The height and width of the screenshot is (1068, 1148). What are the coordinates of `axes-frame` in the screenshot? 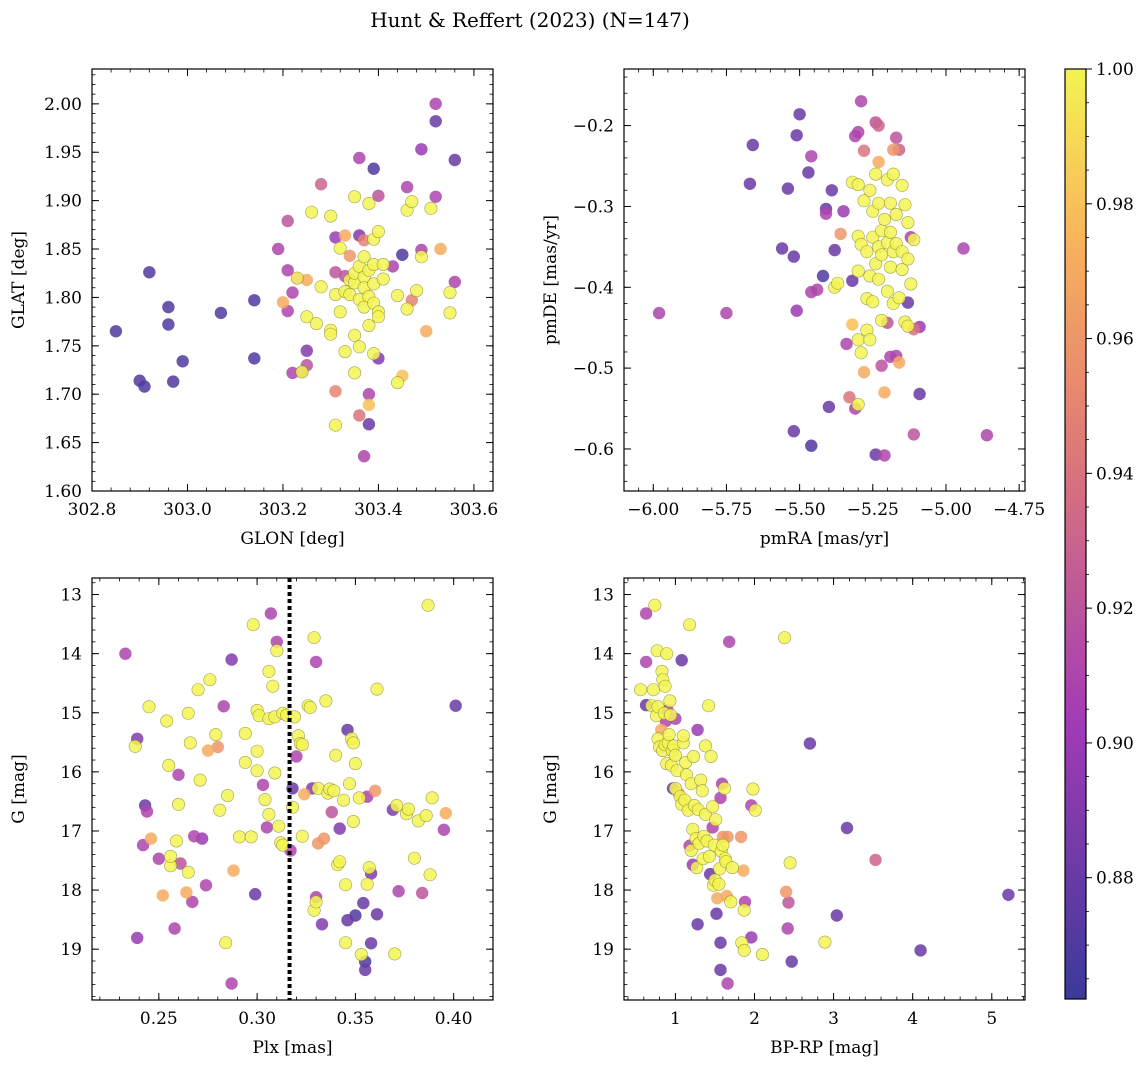 It's located at (824, 280).